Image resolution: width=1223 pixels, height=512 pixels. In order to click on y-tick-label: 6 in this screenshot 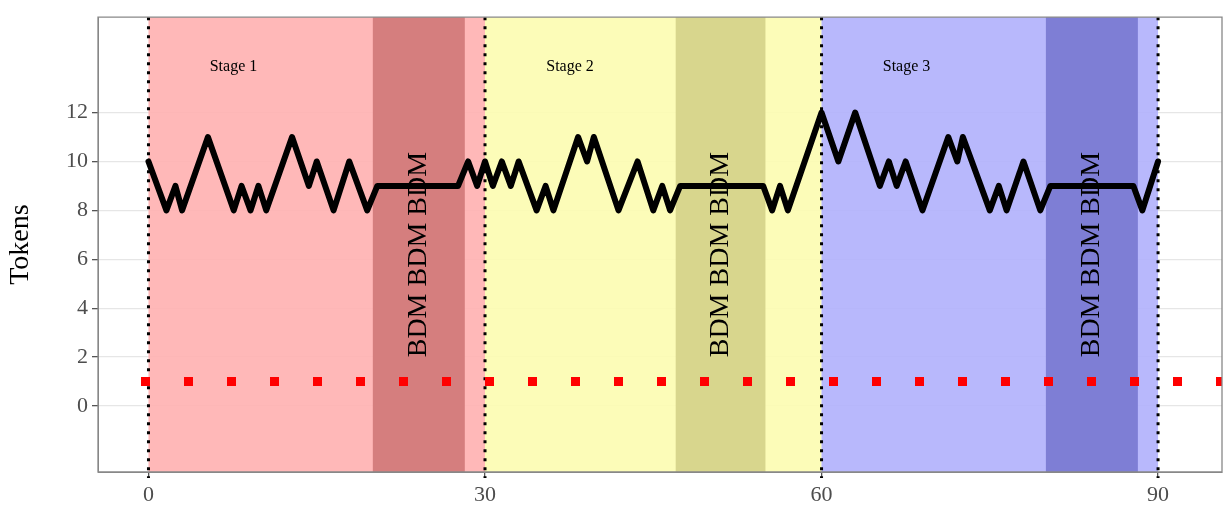, I will do `click(82, 258)`.